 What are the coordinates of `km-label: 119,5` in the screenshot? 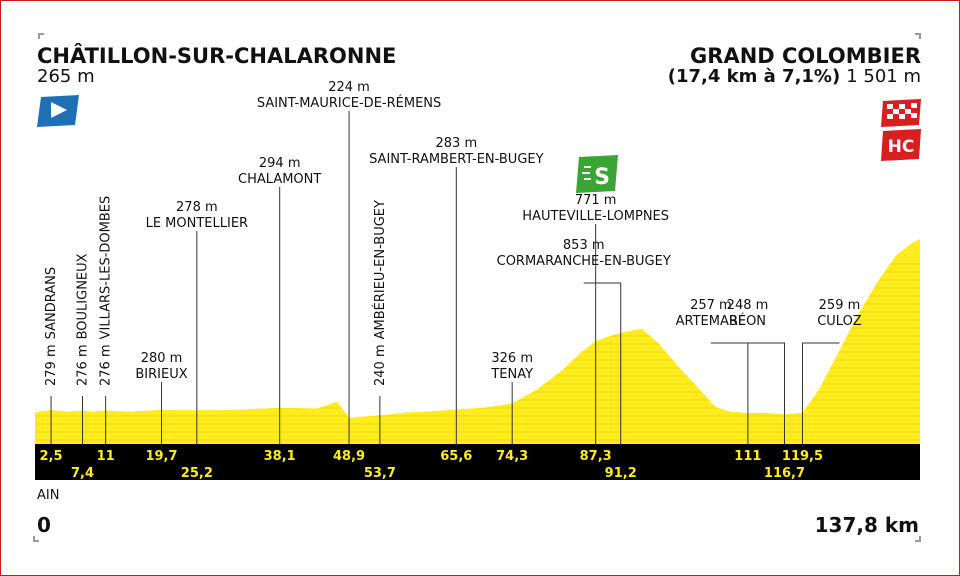 It's located at (802, 456).